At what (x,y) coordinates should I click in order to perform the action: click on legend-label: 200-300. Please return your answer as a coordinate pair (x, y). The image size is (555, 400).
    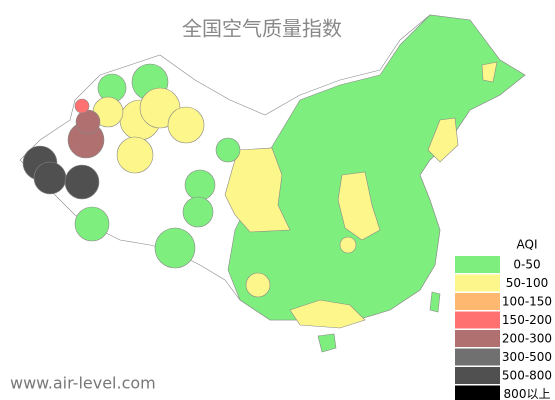
    Looking at the image, I should click on (527, 339).